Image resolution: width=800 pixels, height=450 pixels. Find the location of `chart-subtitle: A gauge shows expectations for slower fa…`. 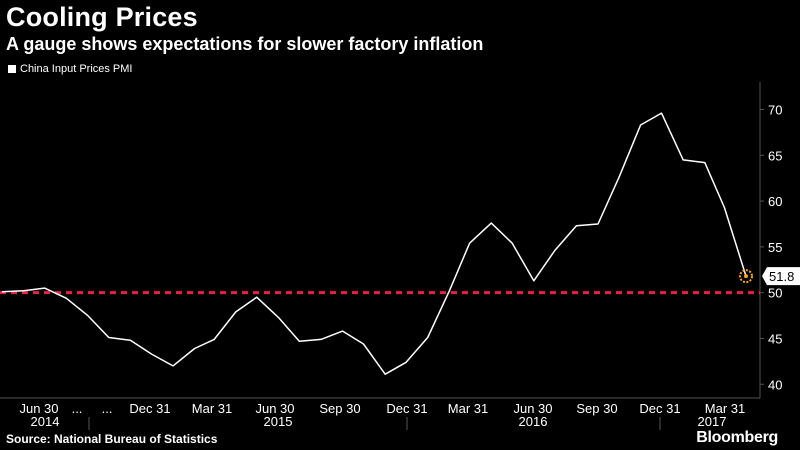

chart-subtitle: A gauge shows expectations for slower fa… is located at coordinates (245, 44).